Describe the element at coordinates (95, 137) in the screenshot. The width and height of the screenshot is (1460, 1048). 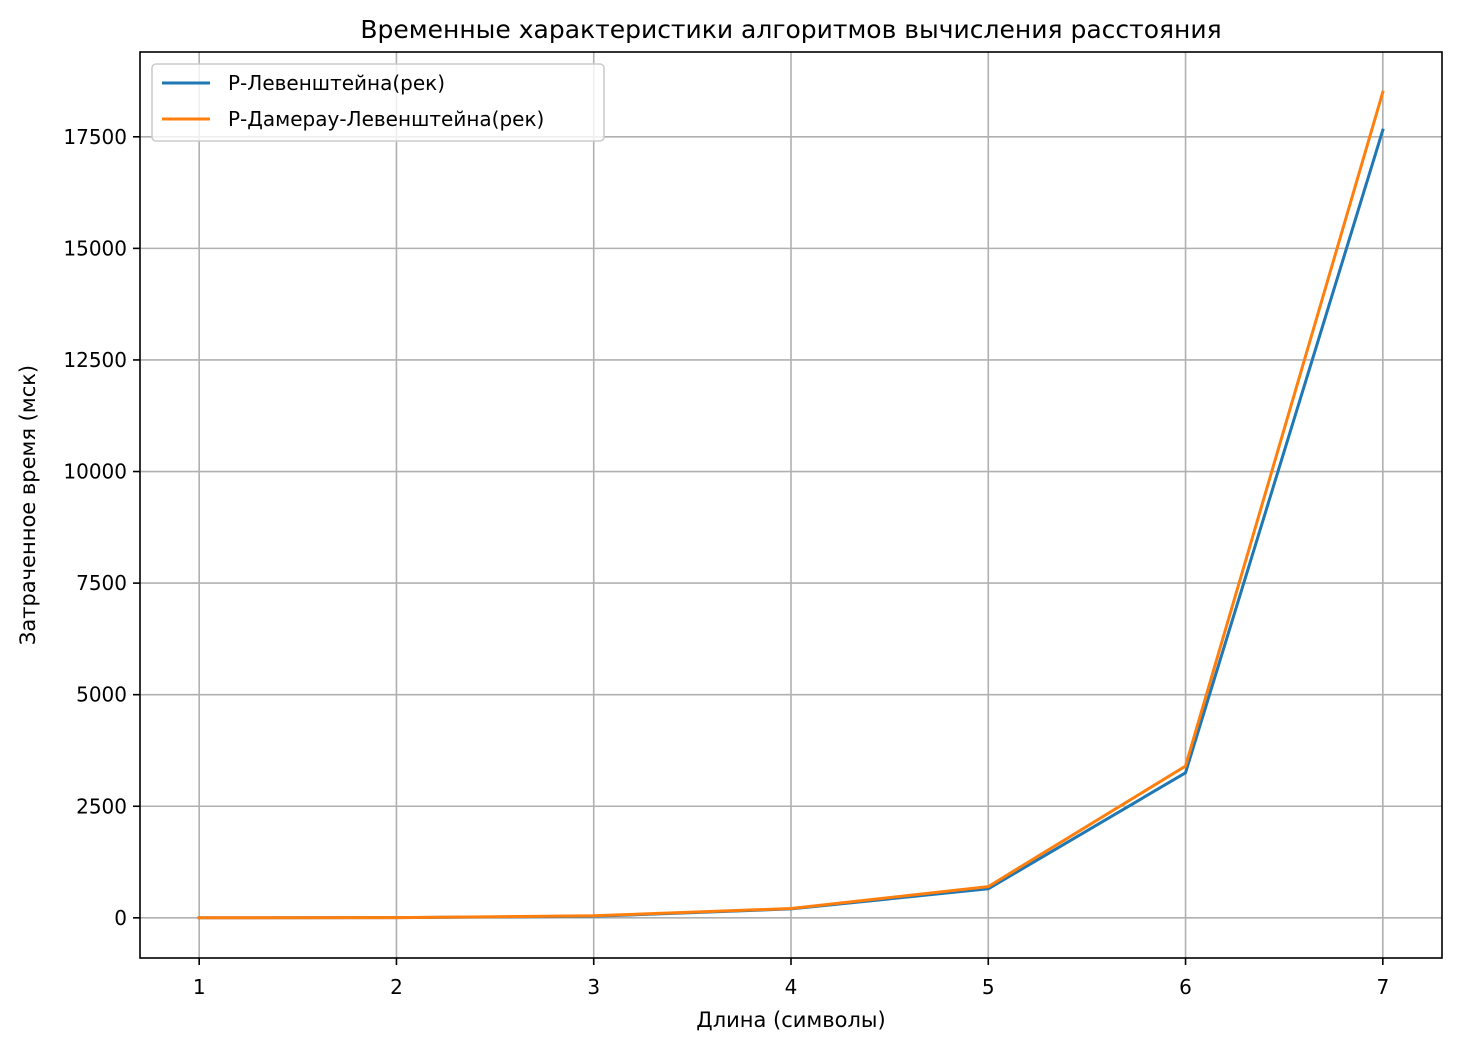
I see `y-tick-label: 17500` at that location.